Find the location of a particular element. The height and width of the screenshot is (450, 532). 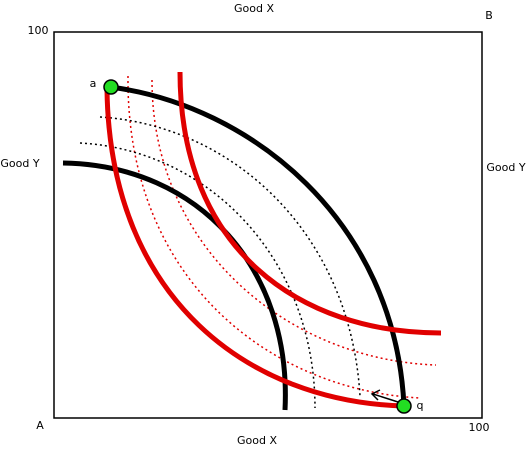

point-q-marker is located at coordinates (404, 406).